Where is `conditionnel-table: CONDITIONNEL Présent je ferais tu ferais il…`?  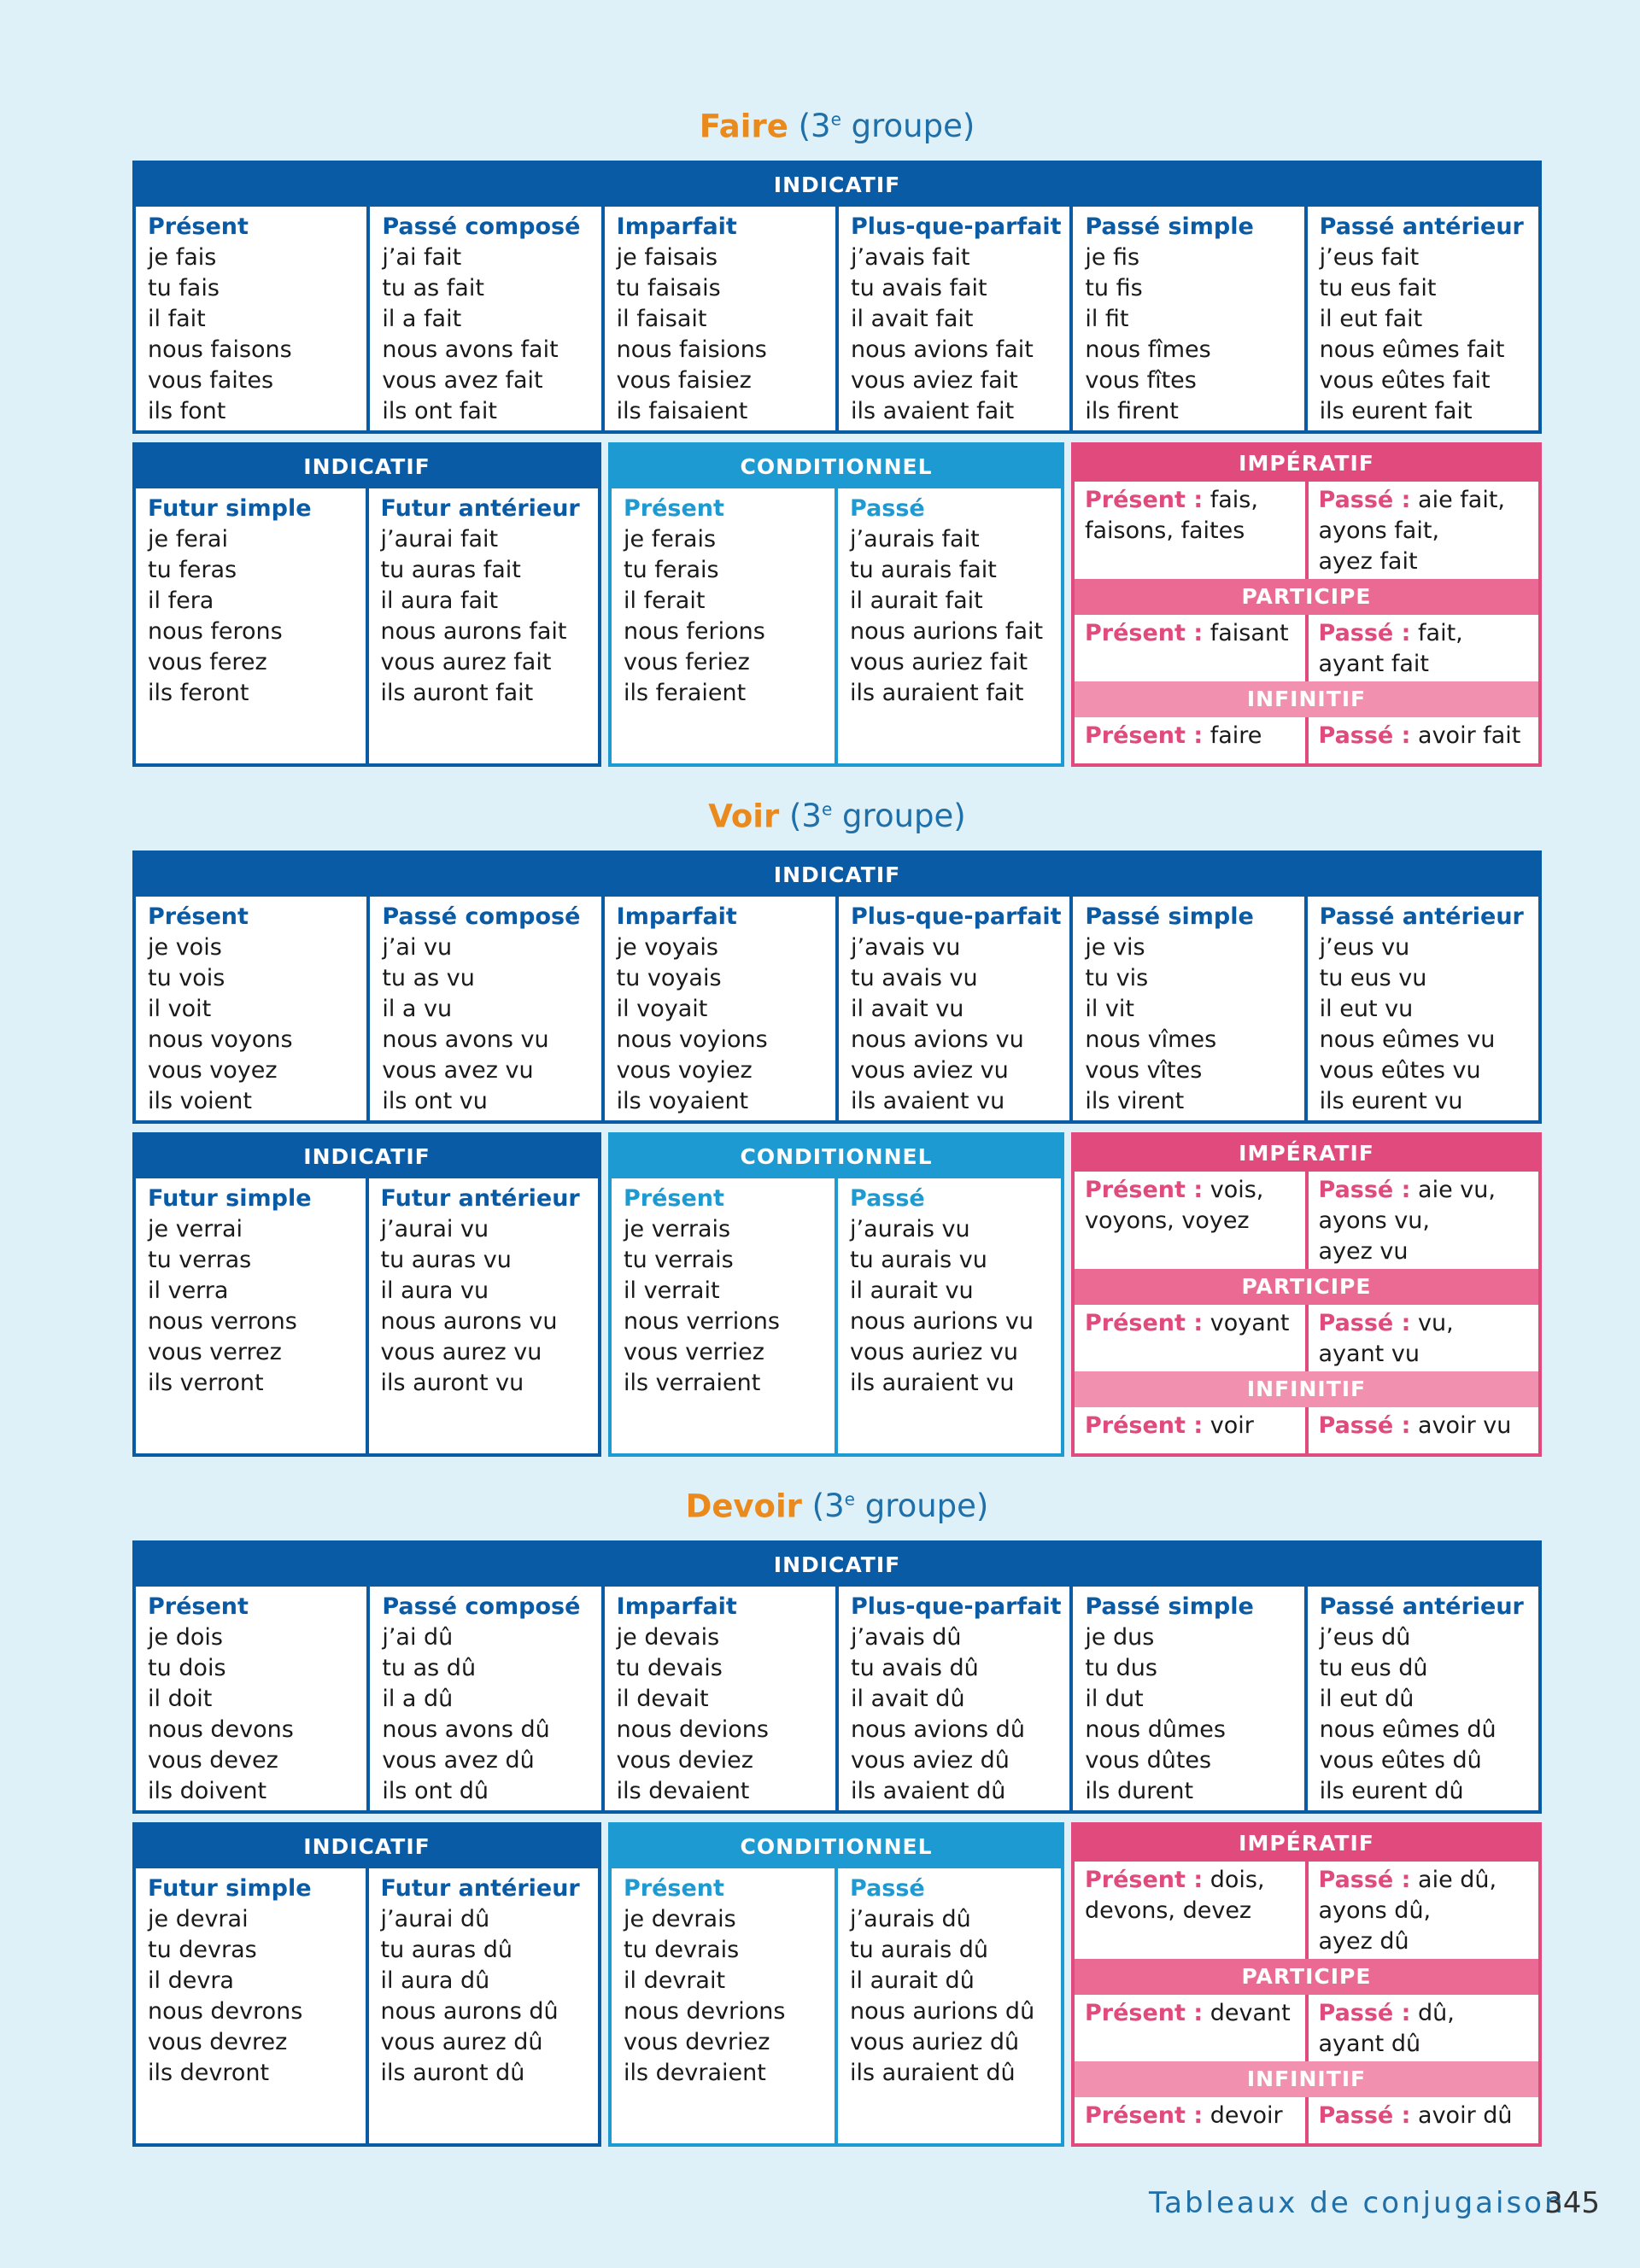 conditionnel-table: CONDITIONNEL Présent je ferais tu ferais il… is located at coordinates (836, 604).